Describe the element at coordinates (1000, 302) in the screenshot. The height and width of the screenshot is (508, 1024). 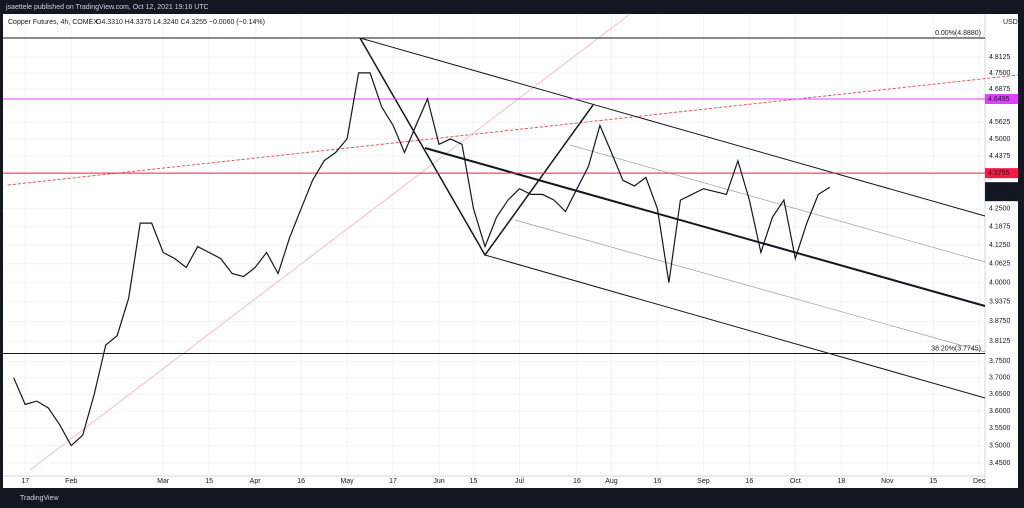
I see `y-tick-label: 3.9375` at that location.